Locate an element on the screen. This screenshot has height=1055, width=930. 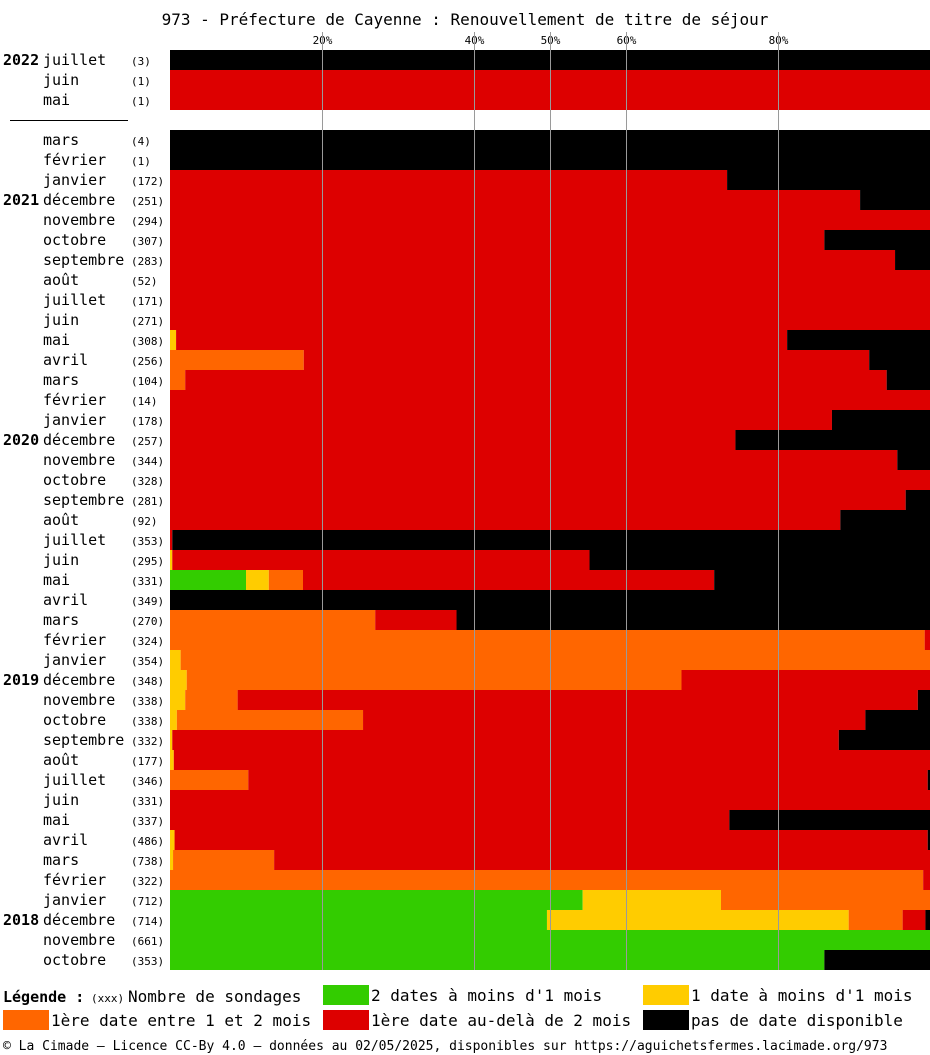
count-label: (3) is located at coordinates (141, 61).